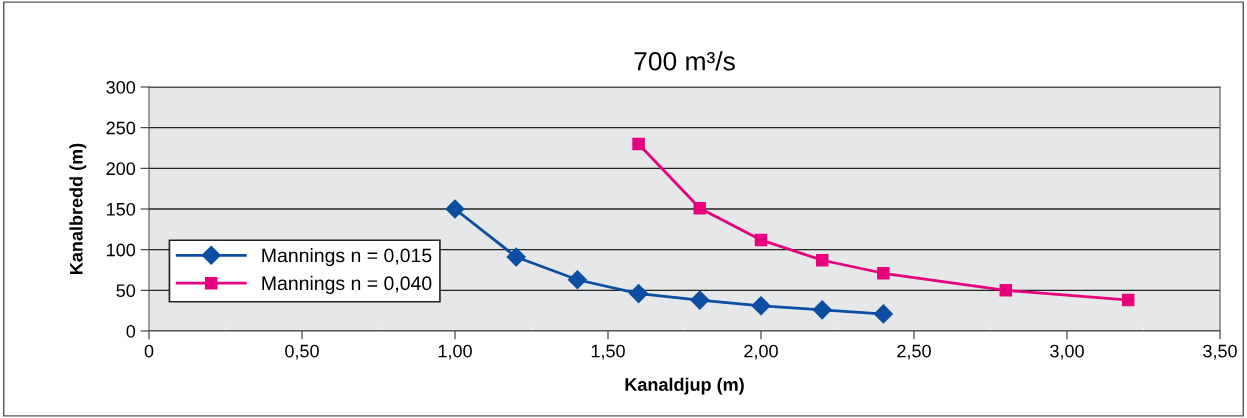  What do you see at coordinates (78, 208) in the screenshot?
I see `y-axis-title: Kanalbredd (m)` at bounding box center [78, 208].